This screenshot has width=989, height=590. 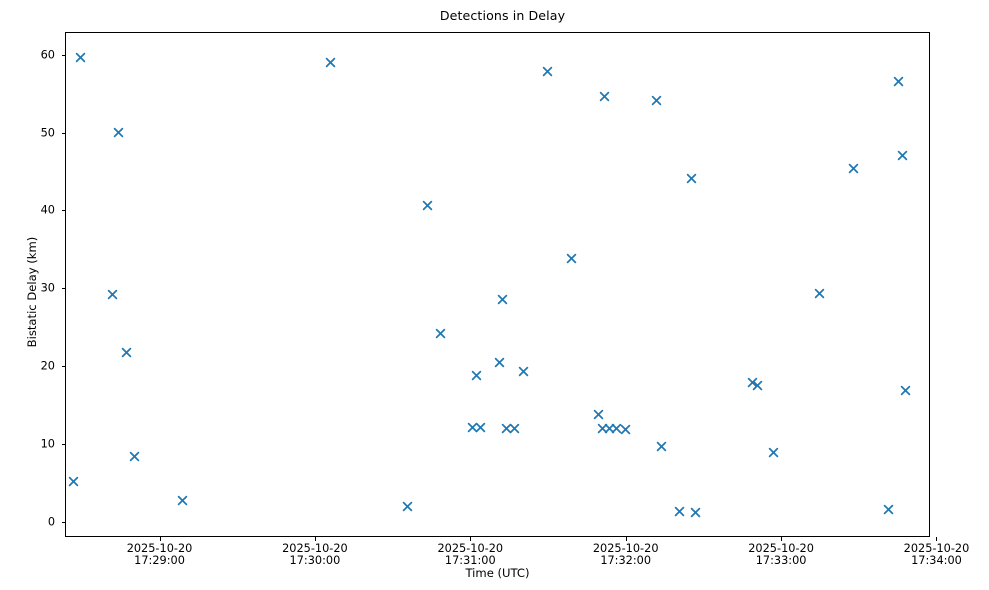 I want to click on x-axis-label: Time (UTC), so click(x=497, y=573).